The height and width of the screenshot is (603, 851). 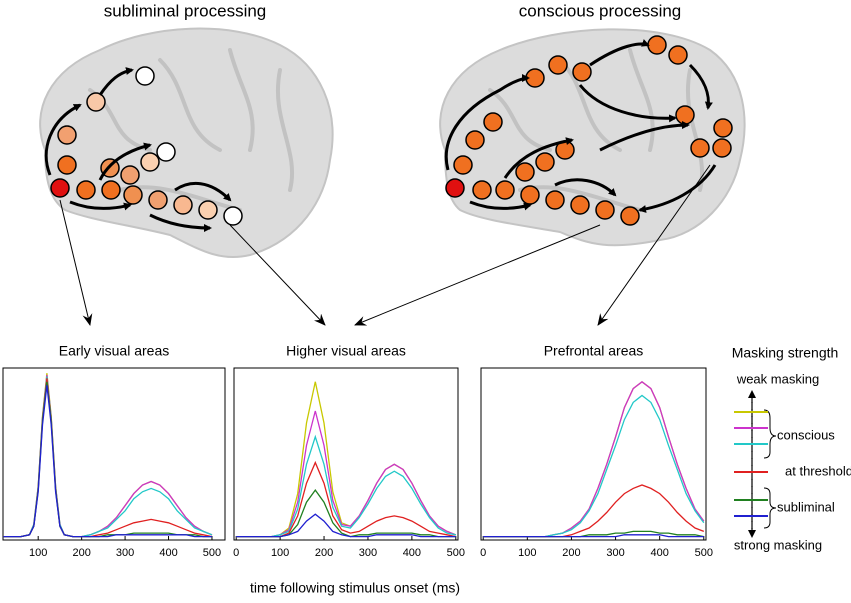 I want to click on legend-top: weak masking, so click(x=777, y=378).